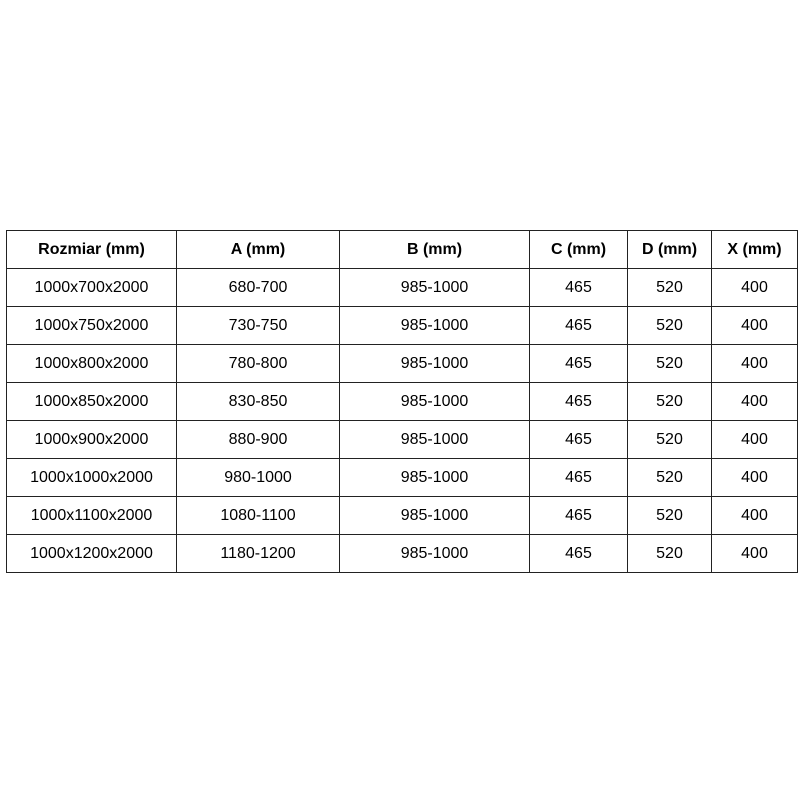  What do you see at coordinates (754, 249) in the screenshot?
I see `column-header: X (mm)` at bounding box center [754, 249].